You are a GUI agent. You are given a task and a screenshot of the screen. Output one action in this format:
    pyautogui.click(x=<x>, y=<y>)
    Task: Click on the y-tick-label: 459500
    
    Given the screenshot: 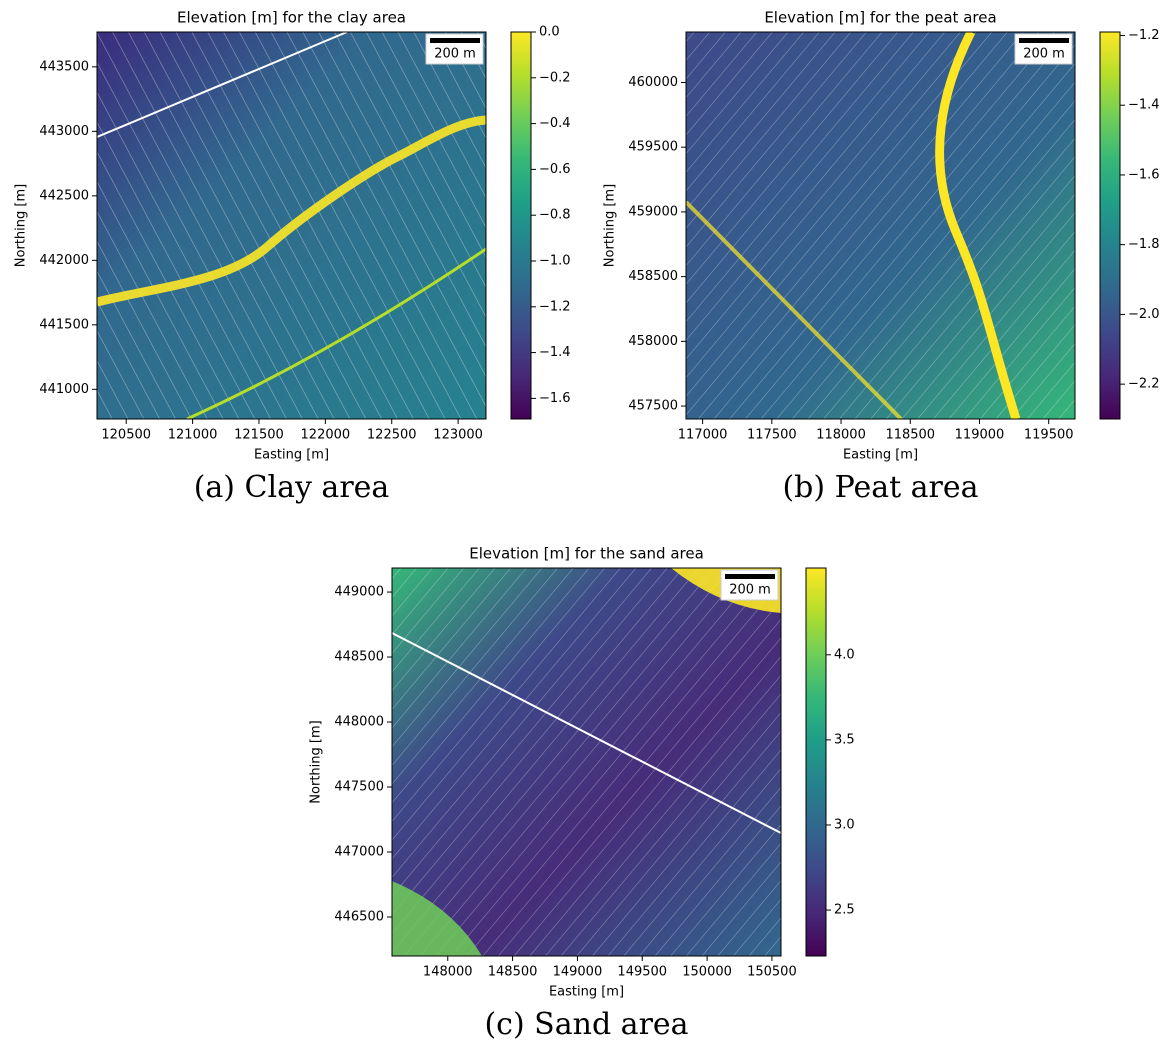 What is the action you would take?
    pyautogui.click(x=653, y=147)
    